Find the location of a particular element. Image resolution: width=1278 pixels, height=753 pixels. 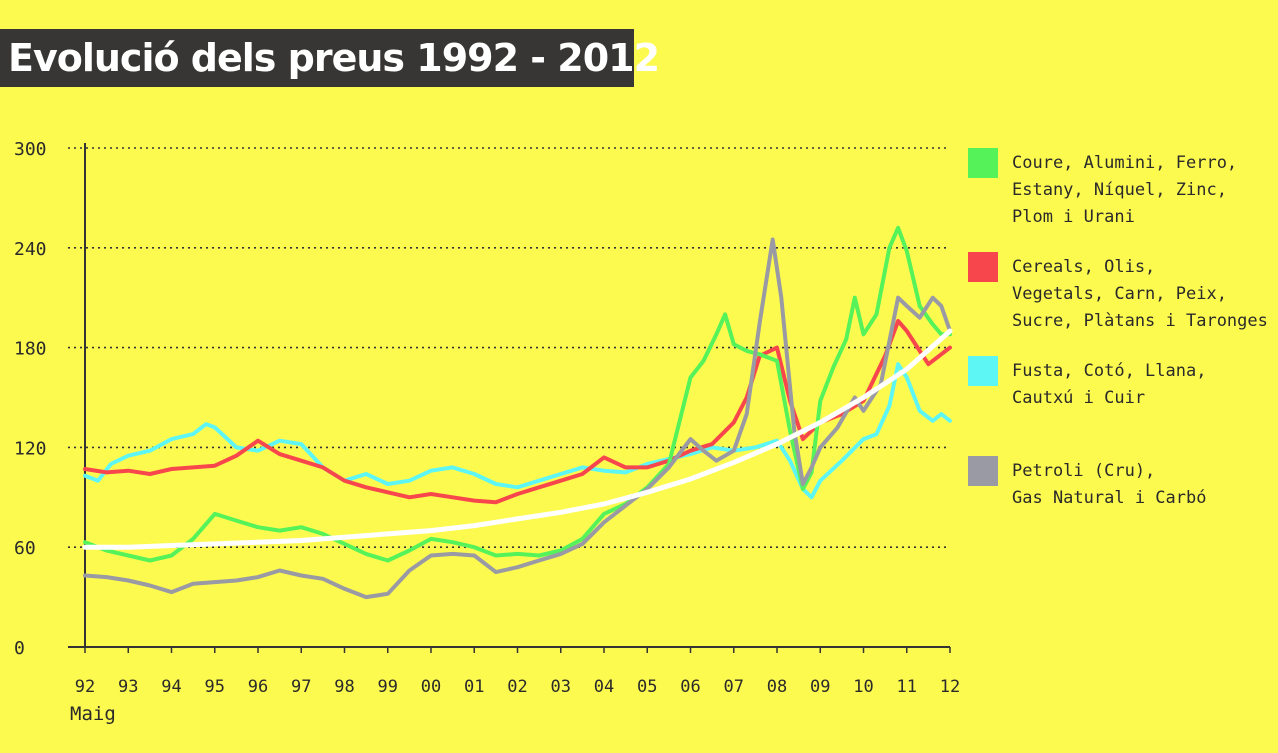

x-tick-label-02: 02 is located at coordinates (517, 687).